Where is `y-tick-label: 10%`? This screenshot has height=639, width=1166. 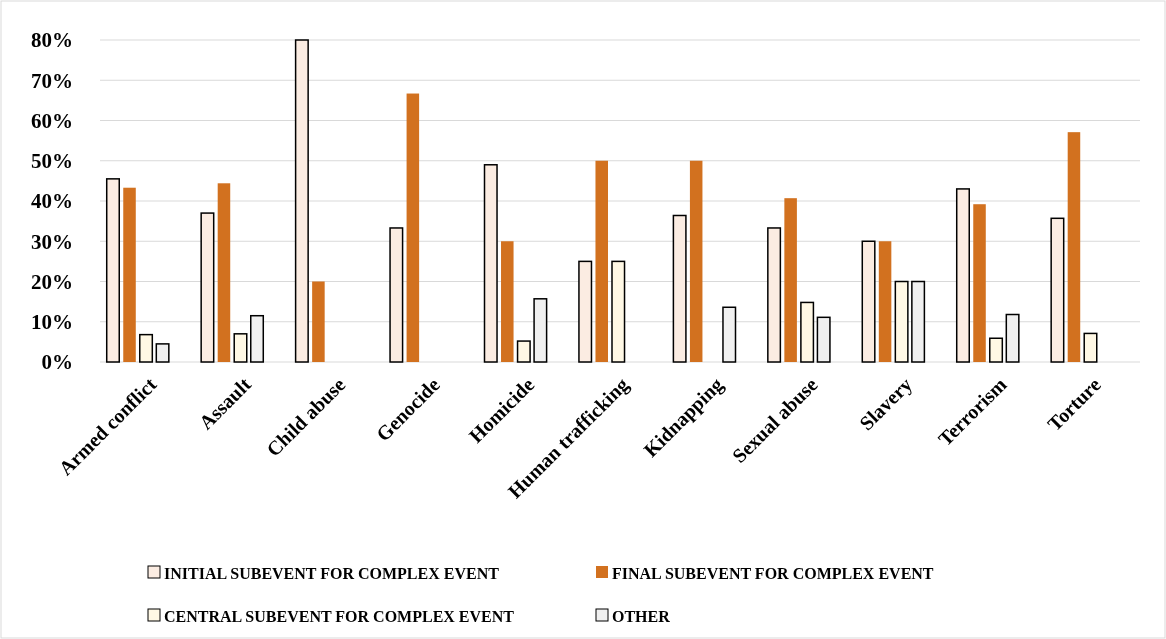
y-tick-label: 10% is located at coordinates (52, 322).